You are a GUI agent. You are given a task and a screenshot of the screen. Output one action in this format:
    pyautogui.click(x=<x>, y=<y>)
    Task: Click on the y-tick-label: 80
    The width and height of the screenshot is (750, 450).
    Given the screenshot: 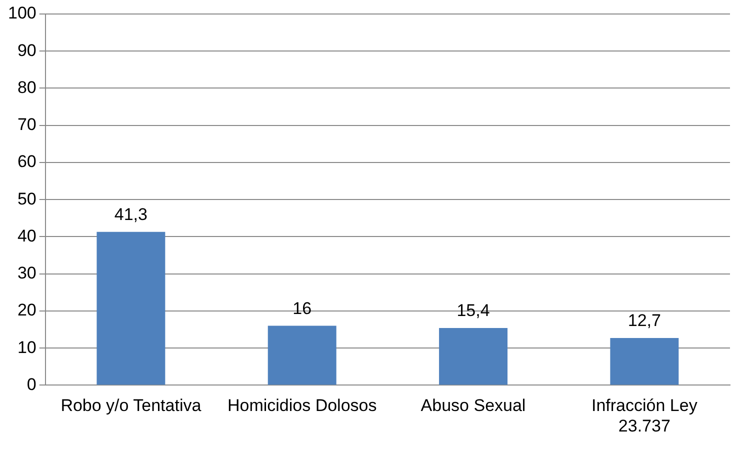 What is the action you would take?
    pyautogui.click(x=26, y=87)
    